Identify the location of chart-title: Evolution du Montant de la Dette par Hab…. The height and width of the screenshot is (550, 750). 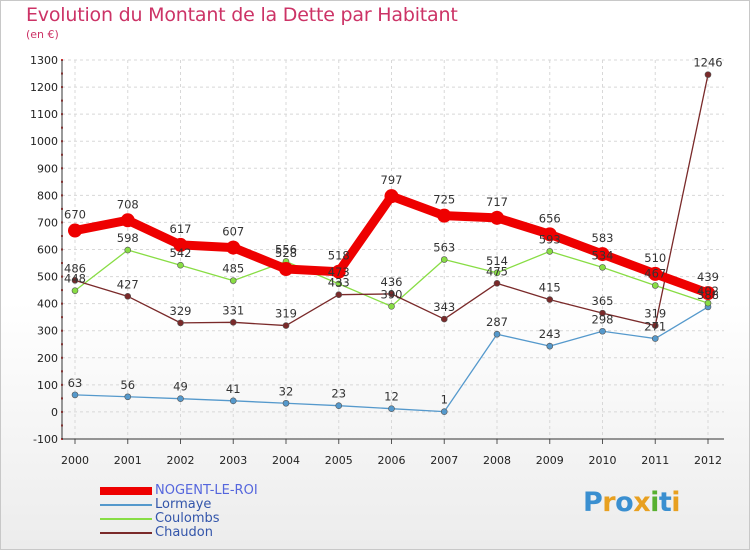
(242, 15).